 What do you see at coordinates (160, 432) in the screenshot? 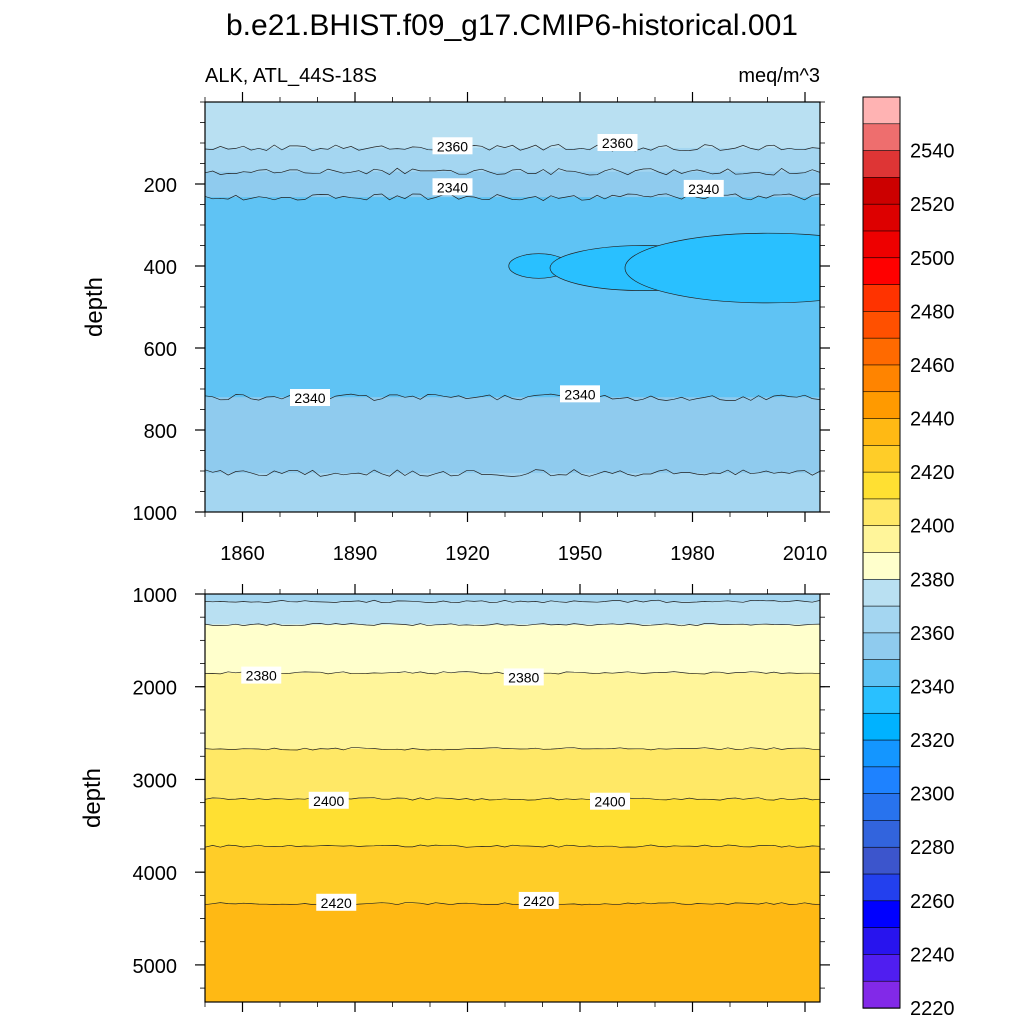
I see `y-tick-label: 800` at bounding box center [160, 432].